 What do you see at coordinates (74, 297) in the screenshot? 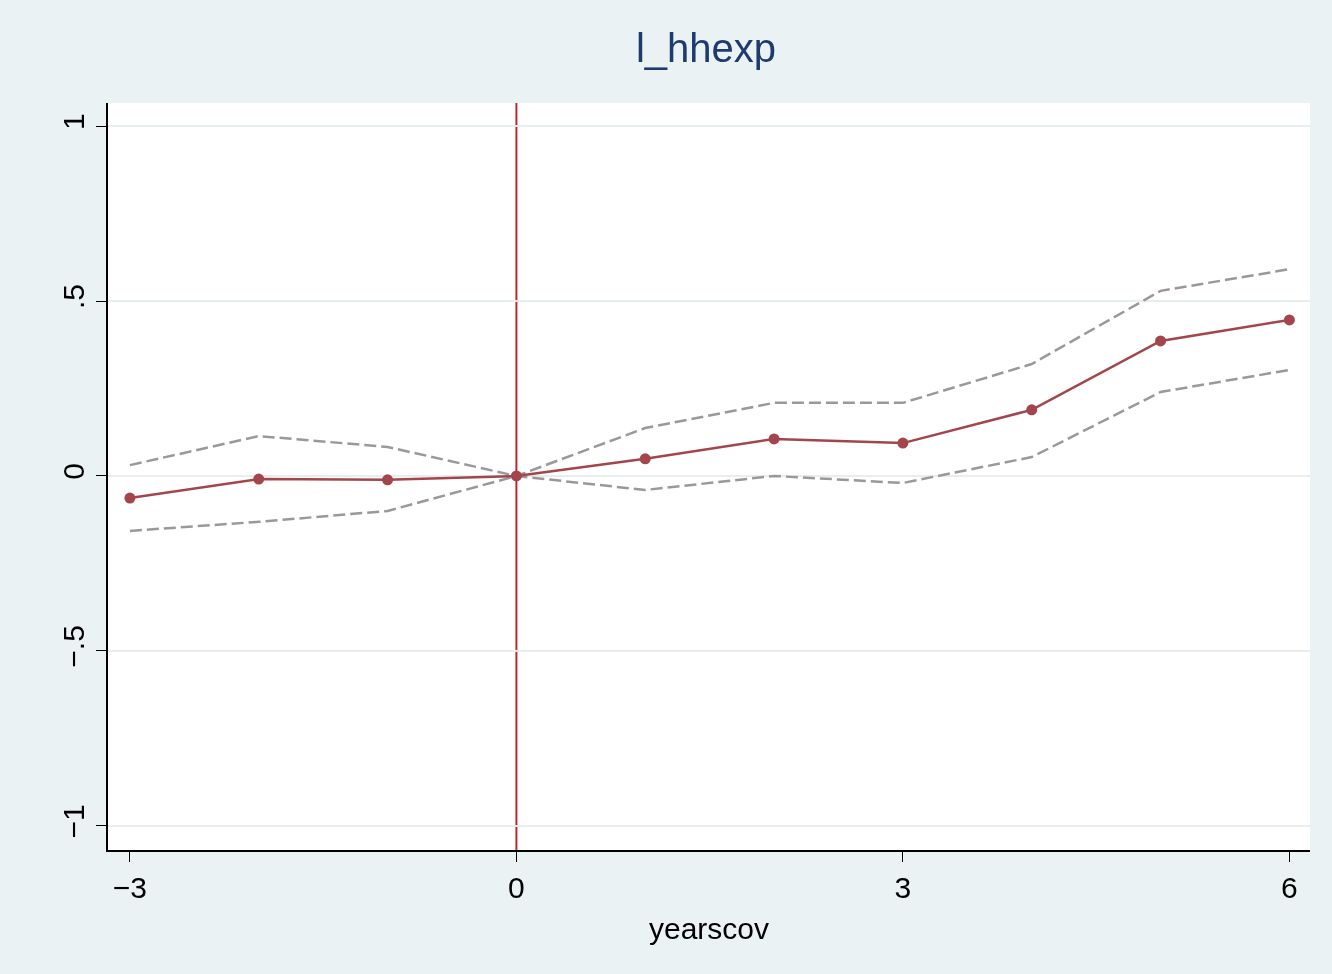
I see `y-tick-label: .5` at bounding box center [74, 297].